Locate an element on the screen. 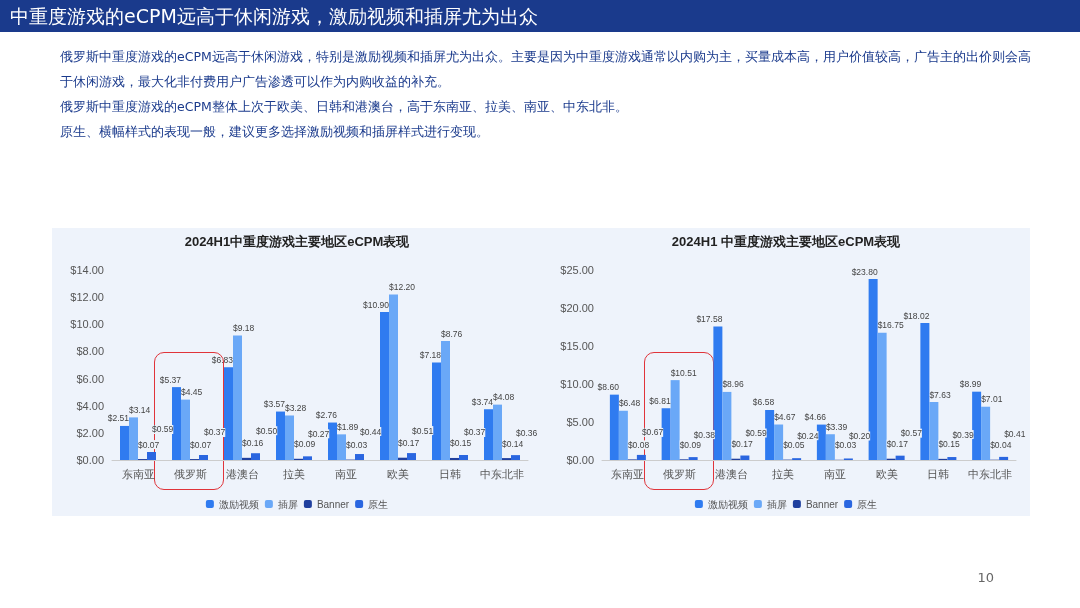 The image size is (1080, 608). data-label: $23.80 is located at coordinates (864, 271).